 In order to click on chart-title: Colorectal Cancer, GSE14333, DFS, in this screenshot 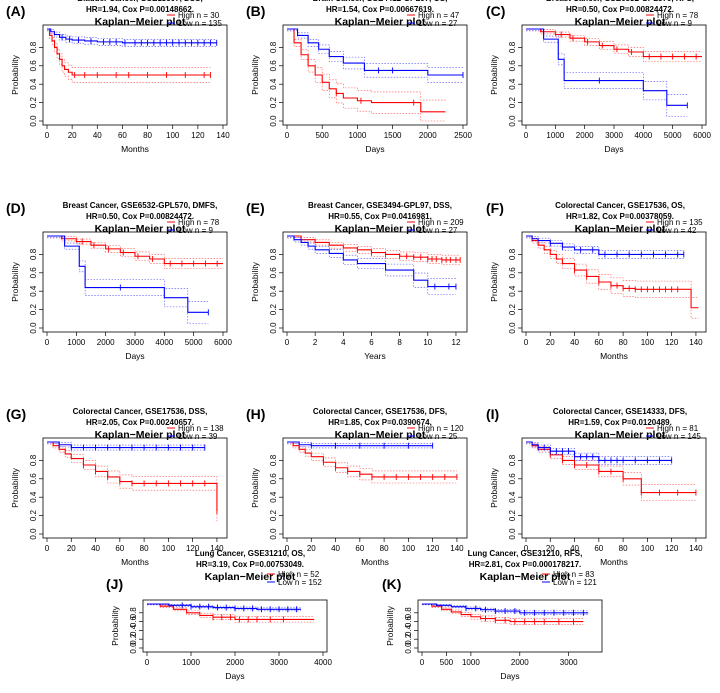, I will do `click(620, 411)`.